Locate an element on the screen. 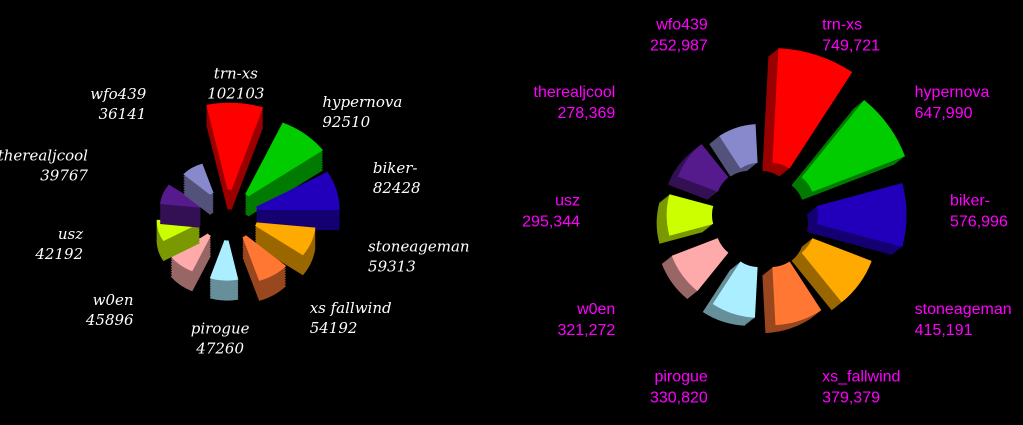  value-label: 54192 is located at coordinates (334, 328).